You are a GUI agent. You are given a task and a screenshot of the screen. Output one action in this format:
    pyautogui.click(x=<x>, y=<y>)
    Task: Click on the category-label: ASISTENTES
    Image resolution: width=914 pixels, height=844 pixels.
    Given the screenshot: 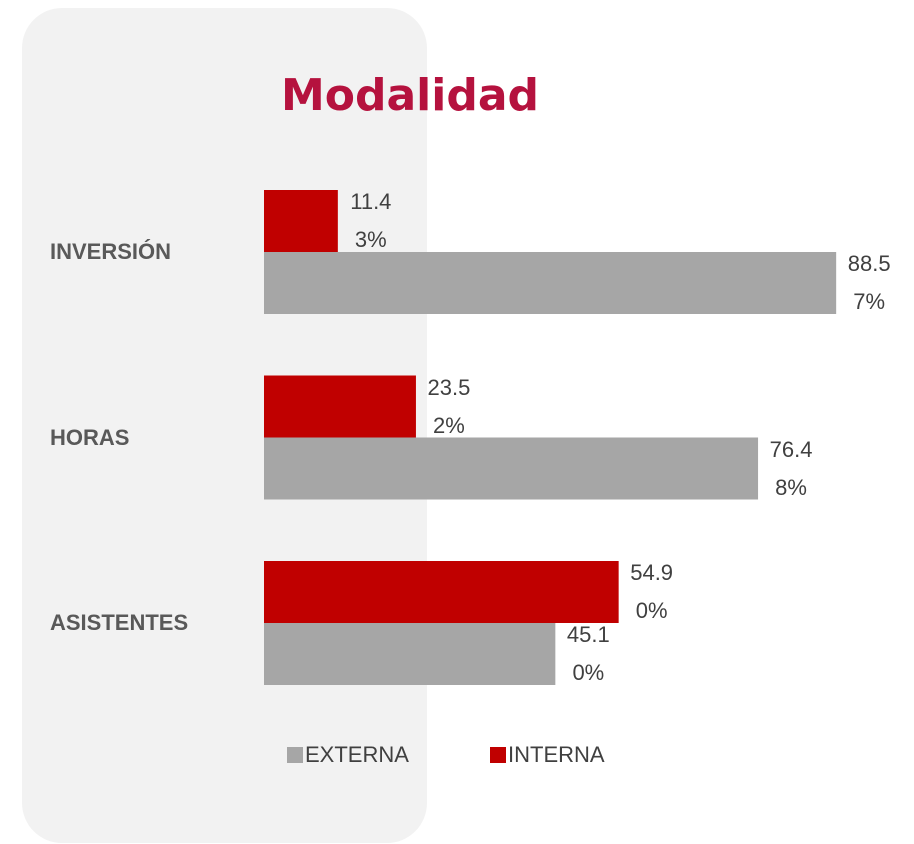 What is the action you would take?
    pyautogui.click(x=119, y=622)
    